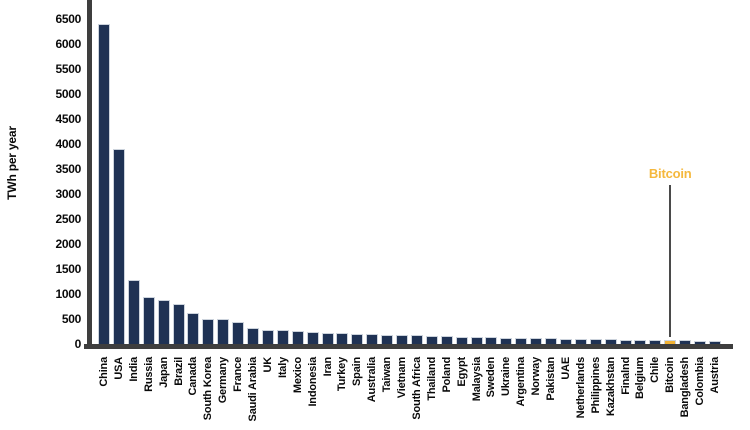  I want to click on x-label-text: Argentina, so click(521, 382).